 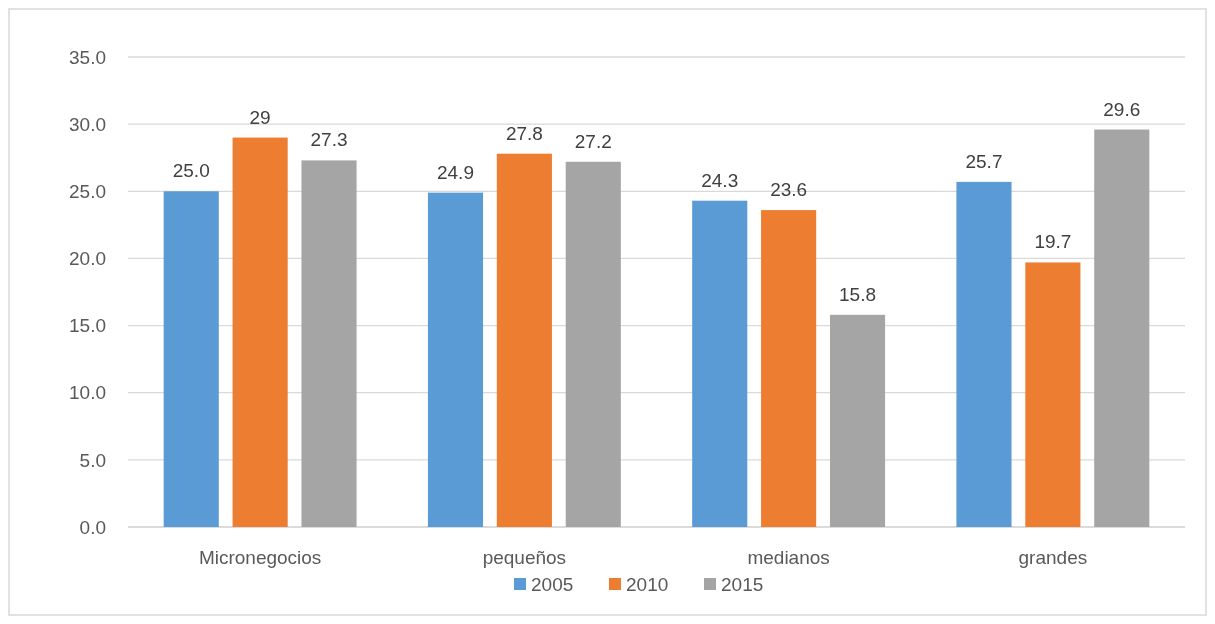 I want to click on legend-label: 2005, so click(x=552, y=584).